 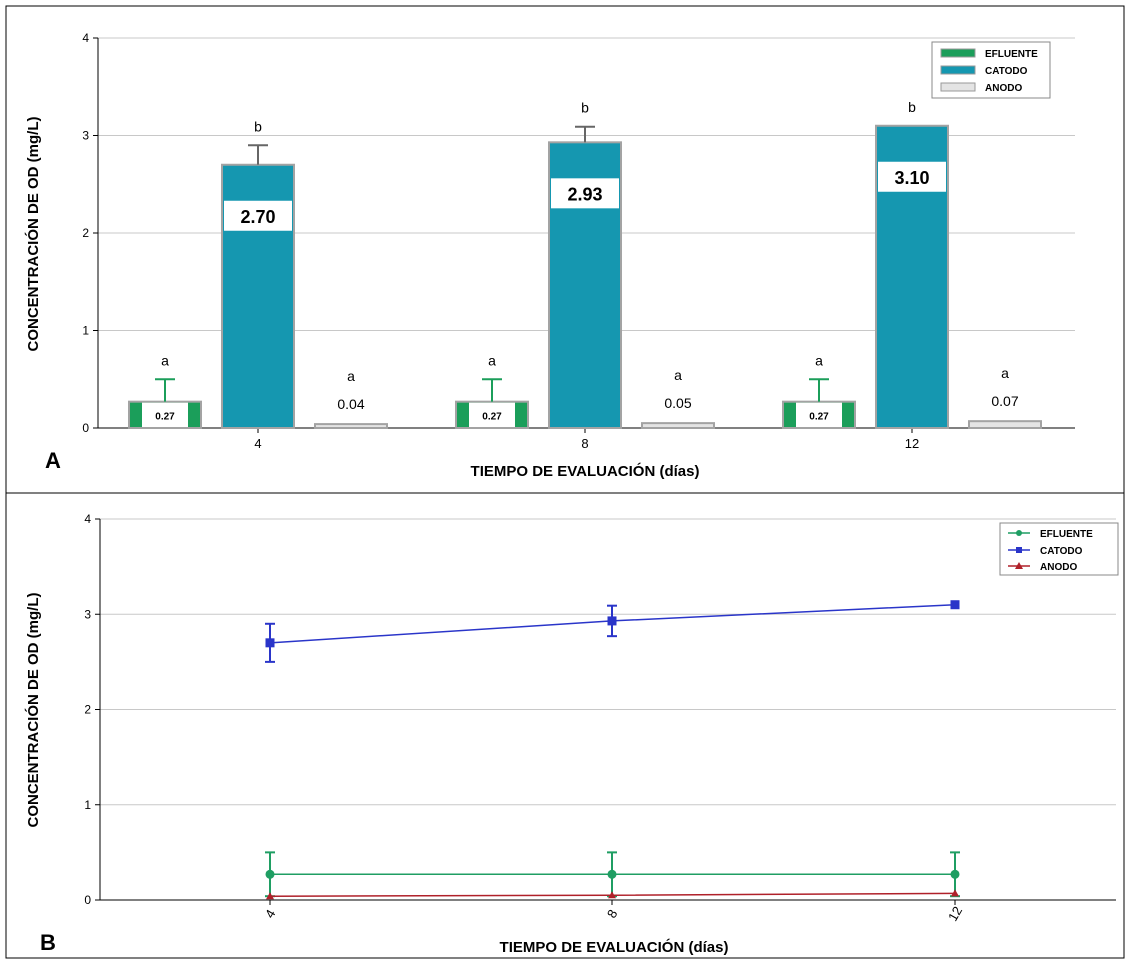 I want to click on panel-a-ylabel: CONCENTRACIÓN DE OD (mg/L), so click(x=33, y=234).